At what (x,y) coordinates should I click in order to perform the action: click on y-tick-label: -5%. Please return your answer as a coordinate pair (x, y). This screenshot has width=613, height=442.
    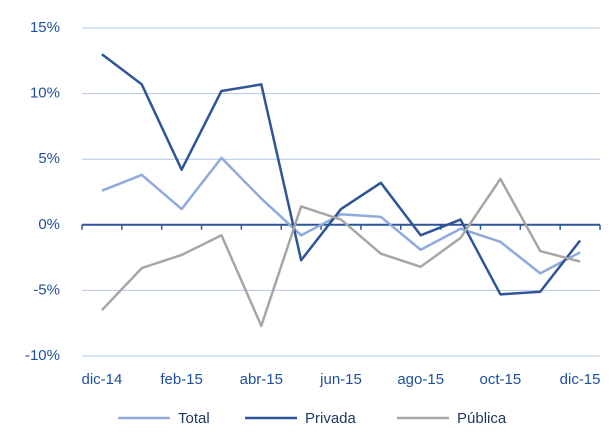
    Looking at the image, I should click on (46, 289).